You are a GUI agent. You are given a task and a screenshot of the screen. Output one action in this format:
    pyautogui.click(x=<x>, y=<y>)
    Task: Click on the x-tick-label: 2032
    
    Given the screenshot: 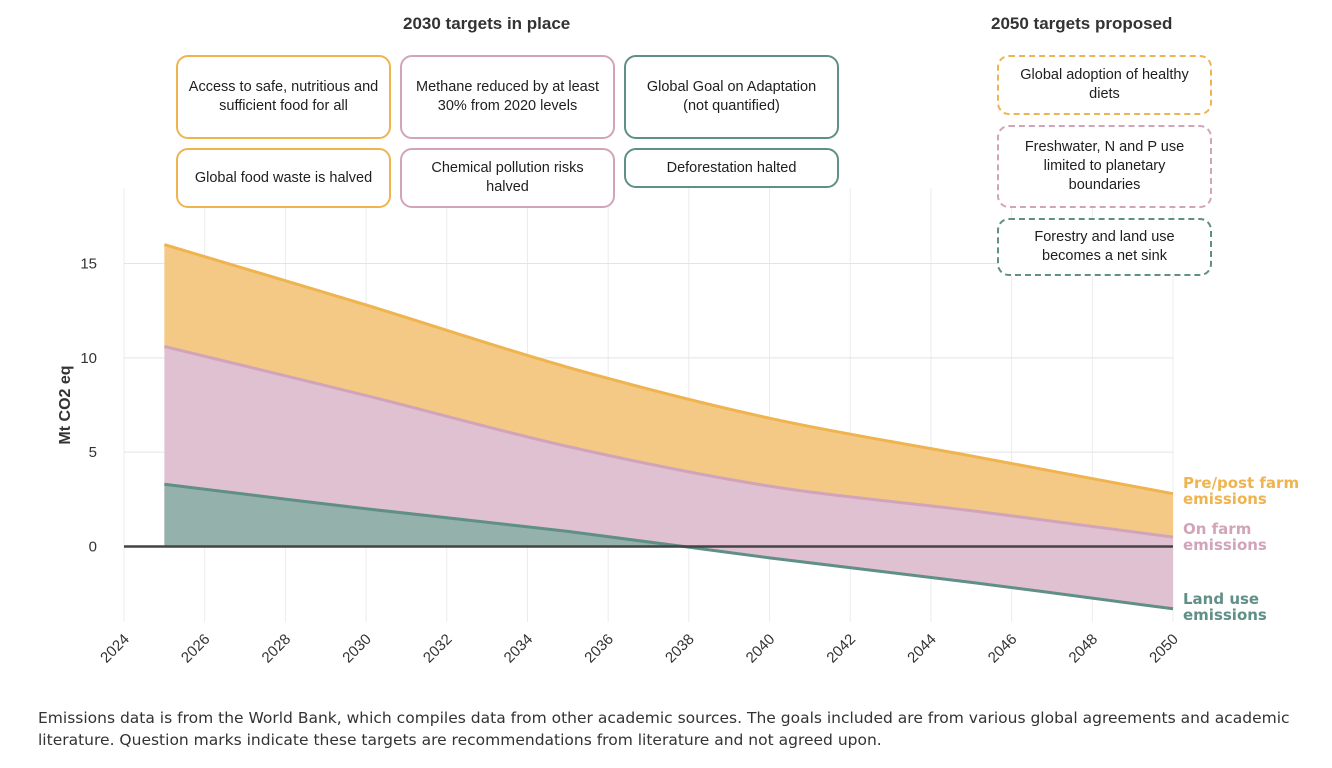 What is the action you would take?
    pyautogui.click(x=438, y=649)
    